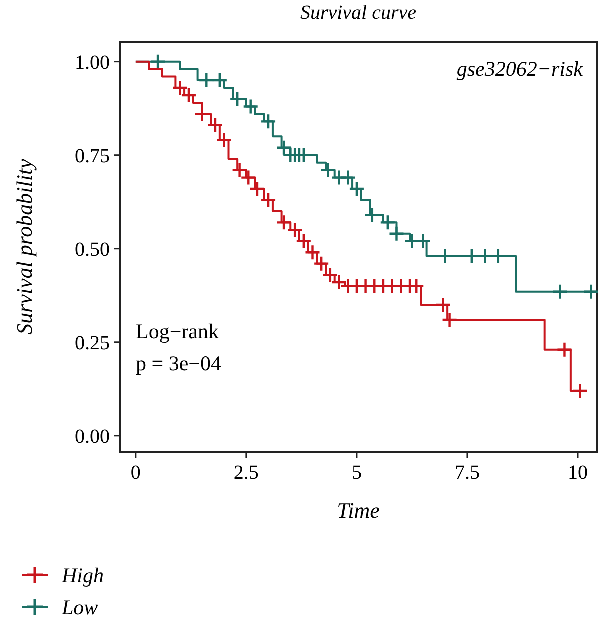 The height and width of the screenshot is (635, 600). What do you see at coordinates (520, 69) in the screenshot?
I see `annotation: gse32062−risk` at bounding box center [520, 69].